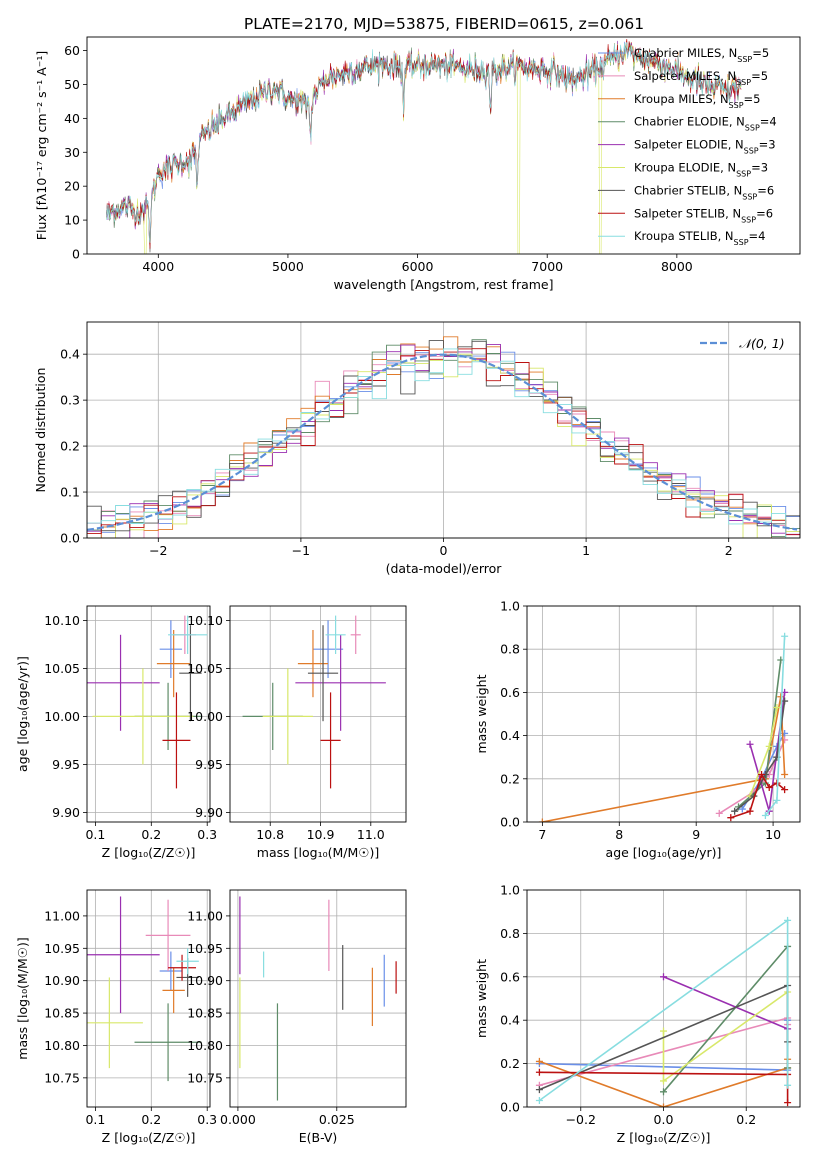 This screenshot has width=819, height=1170. What do you see at coordinates (371, 834) in the screenshot?
I see `x-tick-label: 11.0` at bounding box center [371, 834].